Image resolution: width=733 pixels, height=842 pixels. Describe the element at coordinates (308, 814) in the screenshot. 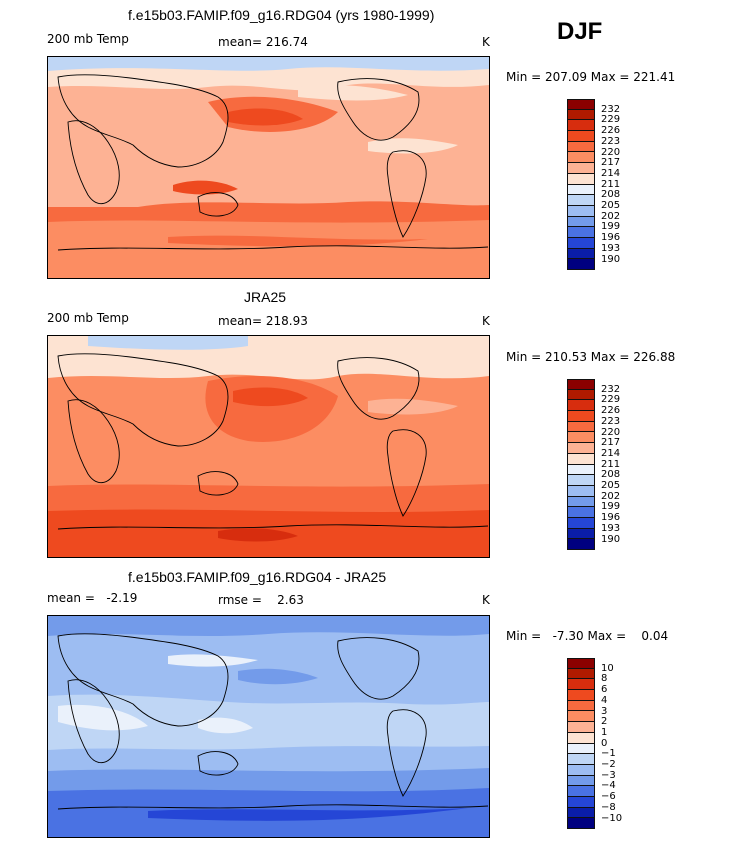

I see `southern-coldest-core` at that location.